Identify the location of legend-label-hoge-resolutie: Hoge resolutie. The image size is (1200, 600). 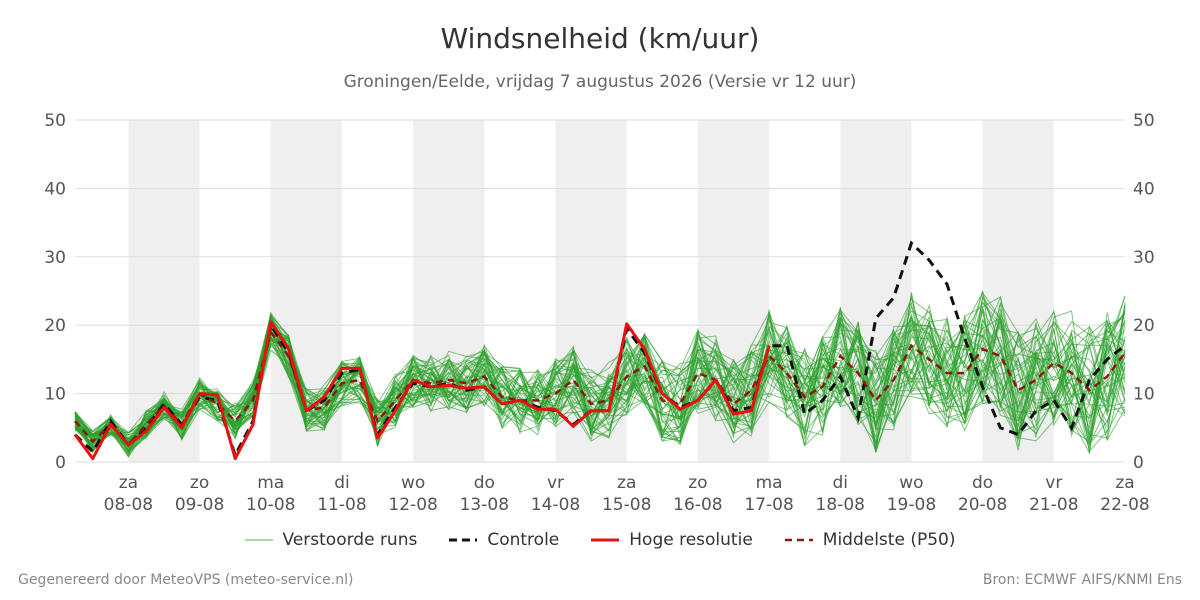
(691, 540).